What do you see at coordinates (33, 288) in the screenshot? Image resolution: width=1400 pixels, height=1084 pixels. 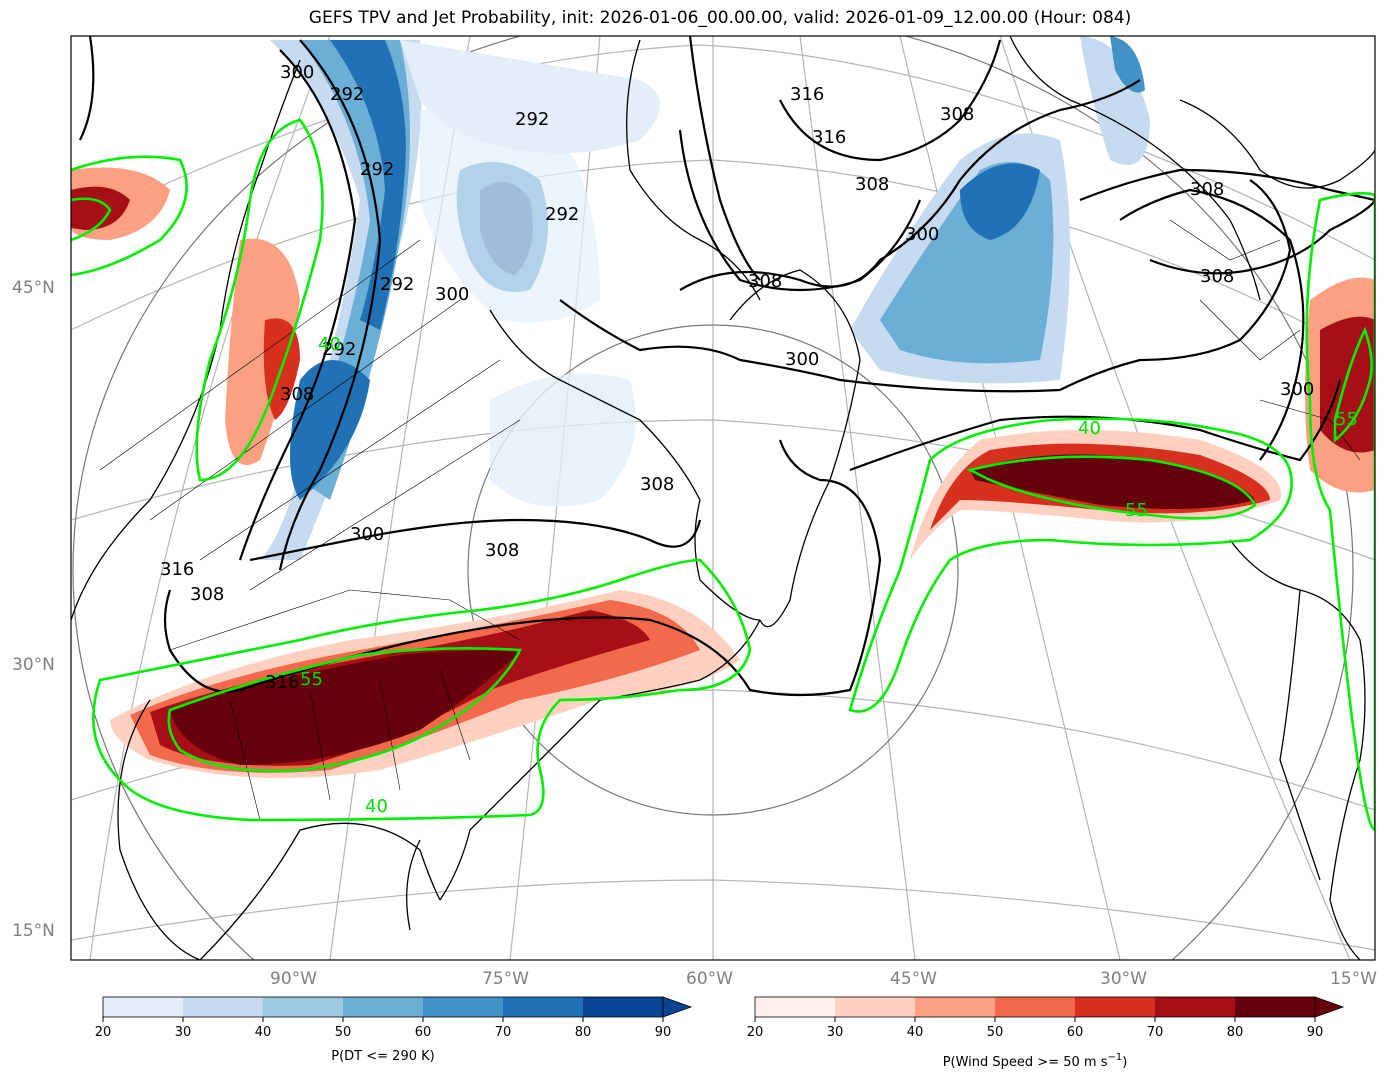 I see `lat-label: 45°N` at bounding box center [33, 288].